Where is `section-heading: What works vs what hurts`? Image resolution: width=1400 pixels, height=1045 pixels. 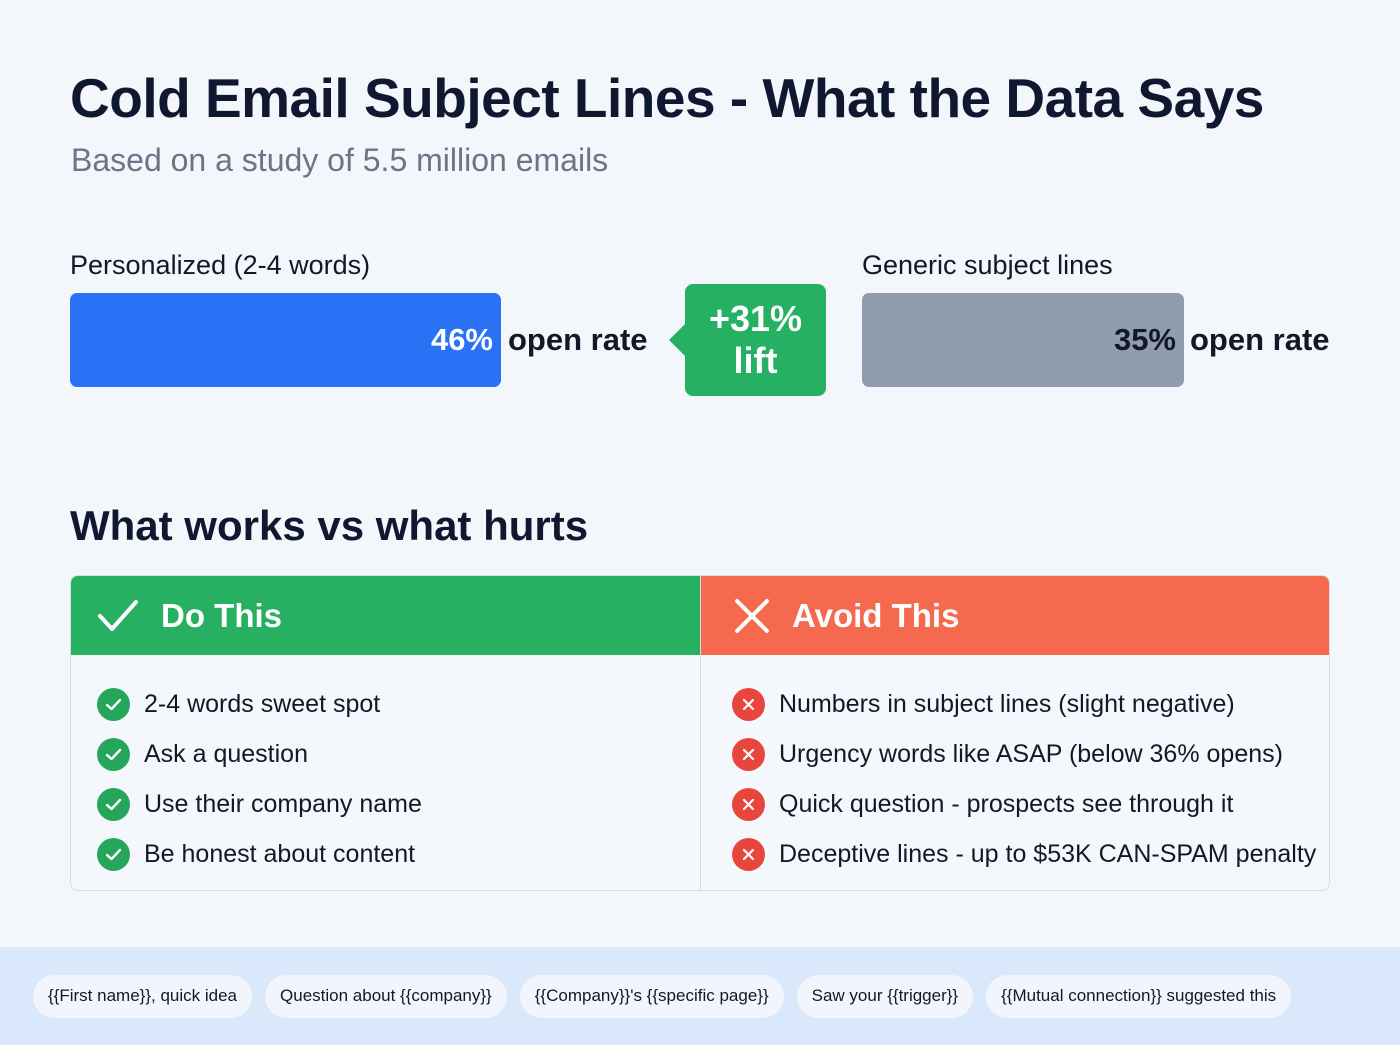 section-heading: What works vs what hurts is located at coordinates (329, 525).